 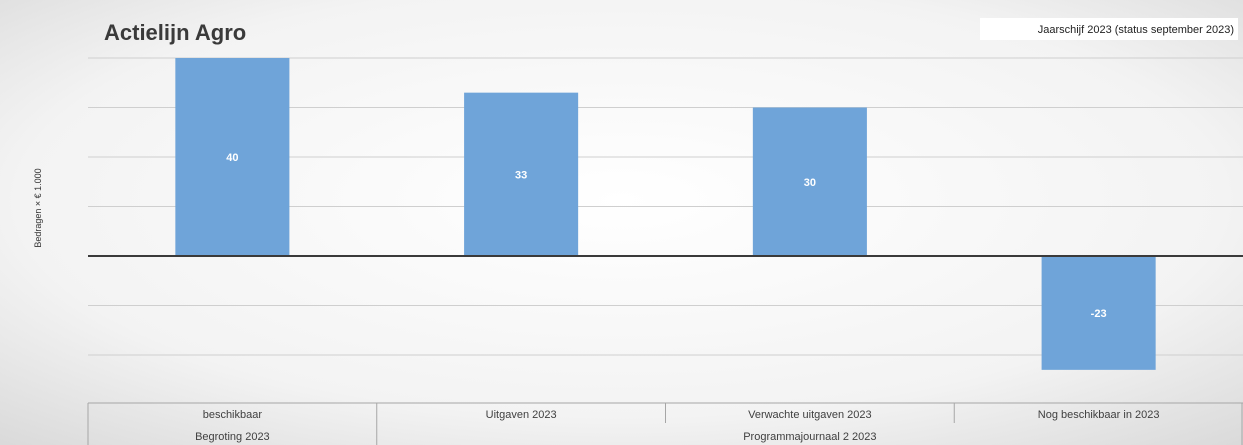 I want to click on category-label: Nog beschikbaar in 2023, so click(x=1099, y=415).